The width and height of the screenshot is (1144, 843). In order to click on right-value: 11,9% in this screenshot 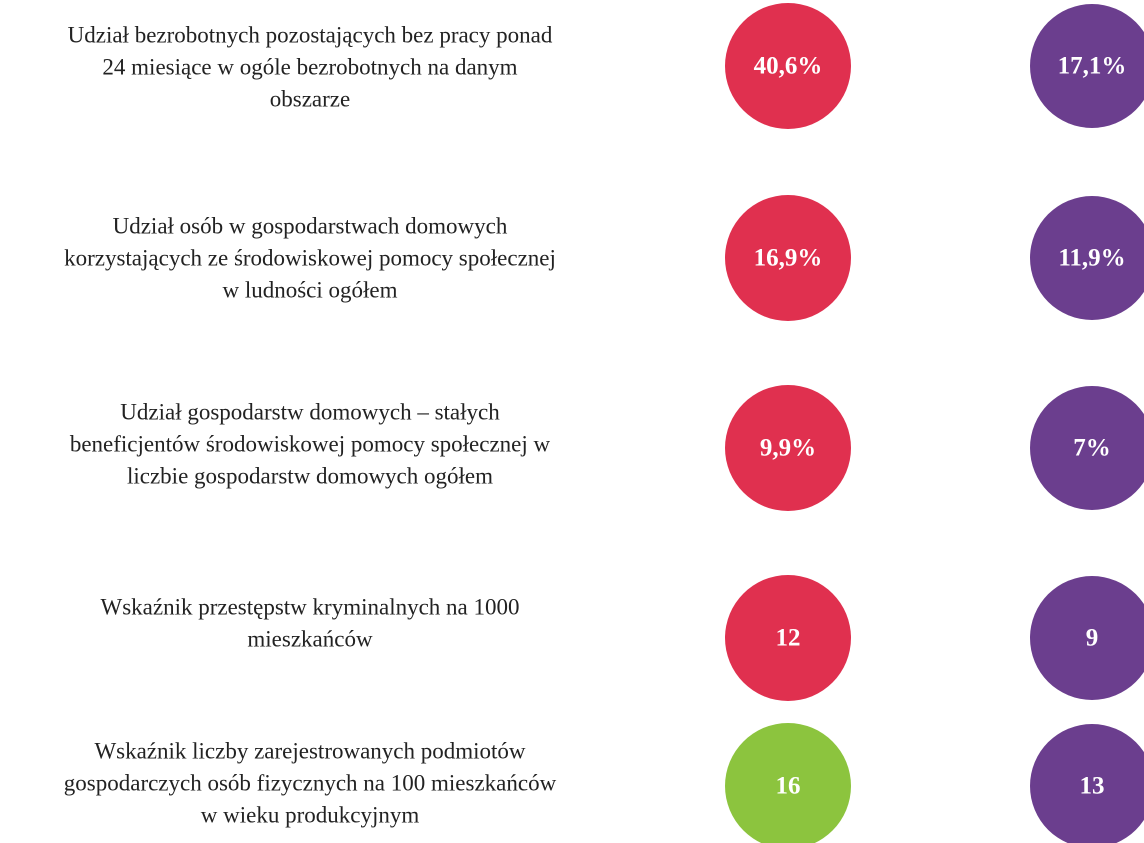, I will do `click(1091, 258)`.